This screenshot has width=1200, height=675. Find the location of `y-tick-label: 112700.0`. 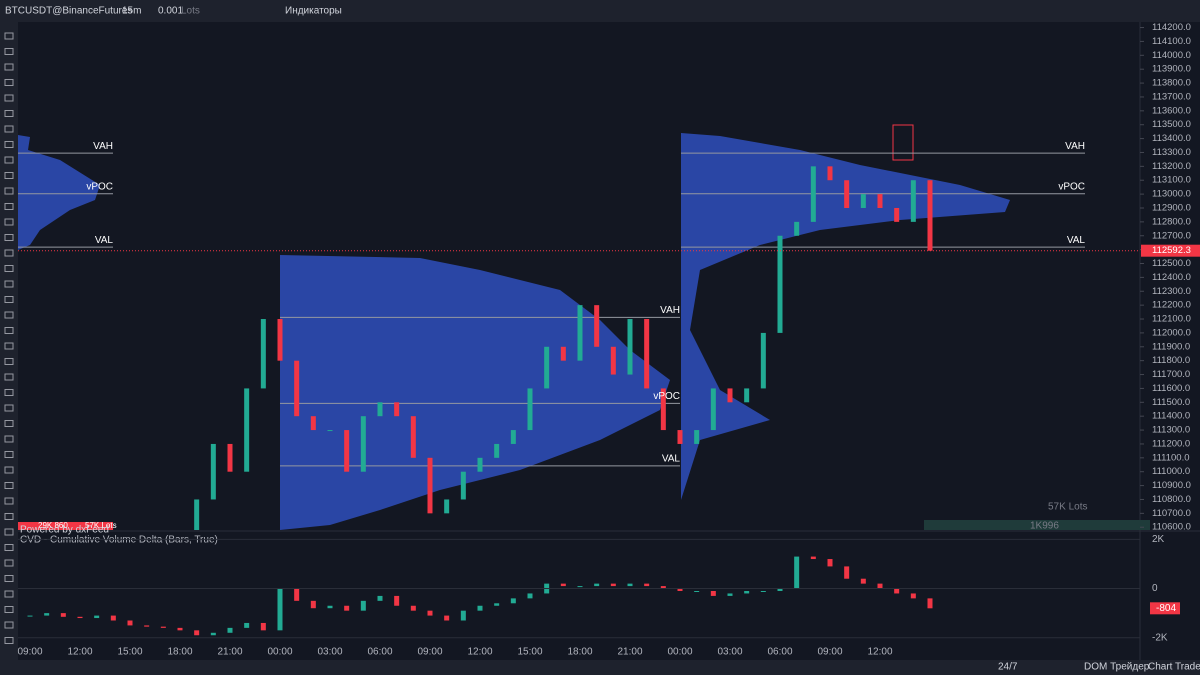

y-tick-label: 112700.0 is located at coordinates (1171, 235).